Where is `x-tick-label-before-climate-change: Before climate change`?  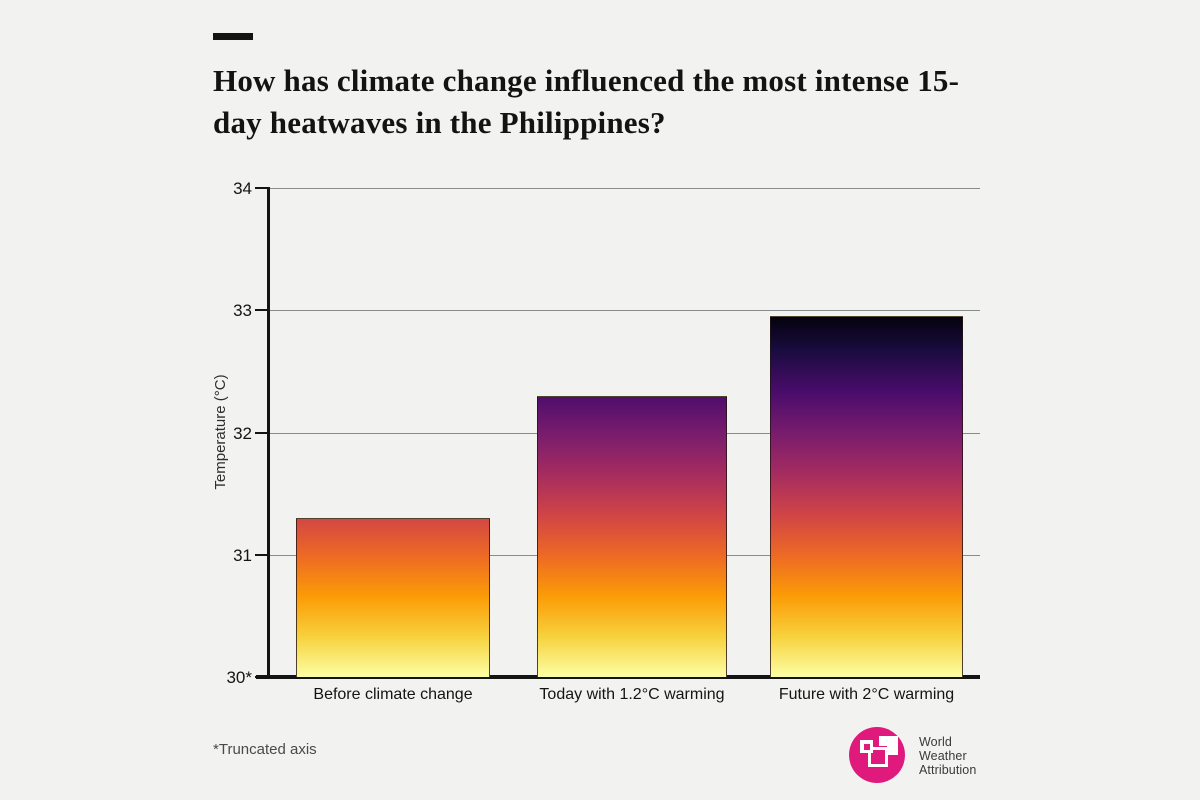
x-tick-label-before-climate-change: Before climate change is located at coordinates (393, 694).